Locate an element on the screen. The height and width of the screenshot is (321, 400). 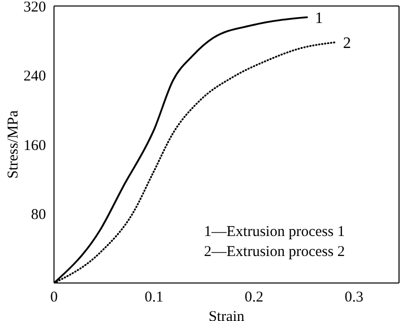
annotation: 2 is located at coordinates (347, 43).